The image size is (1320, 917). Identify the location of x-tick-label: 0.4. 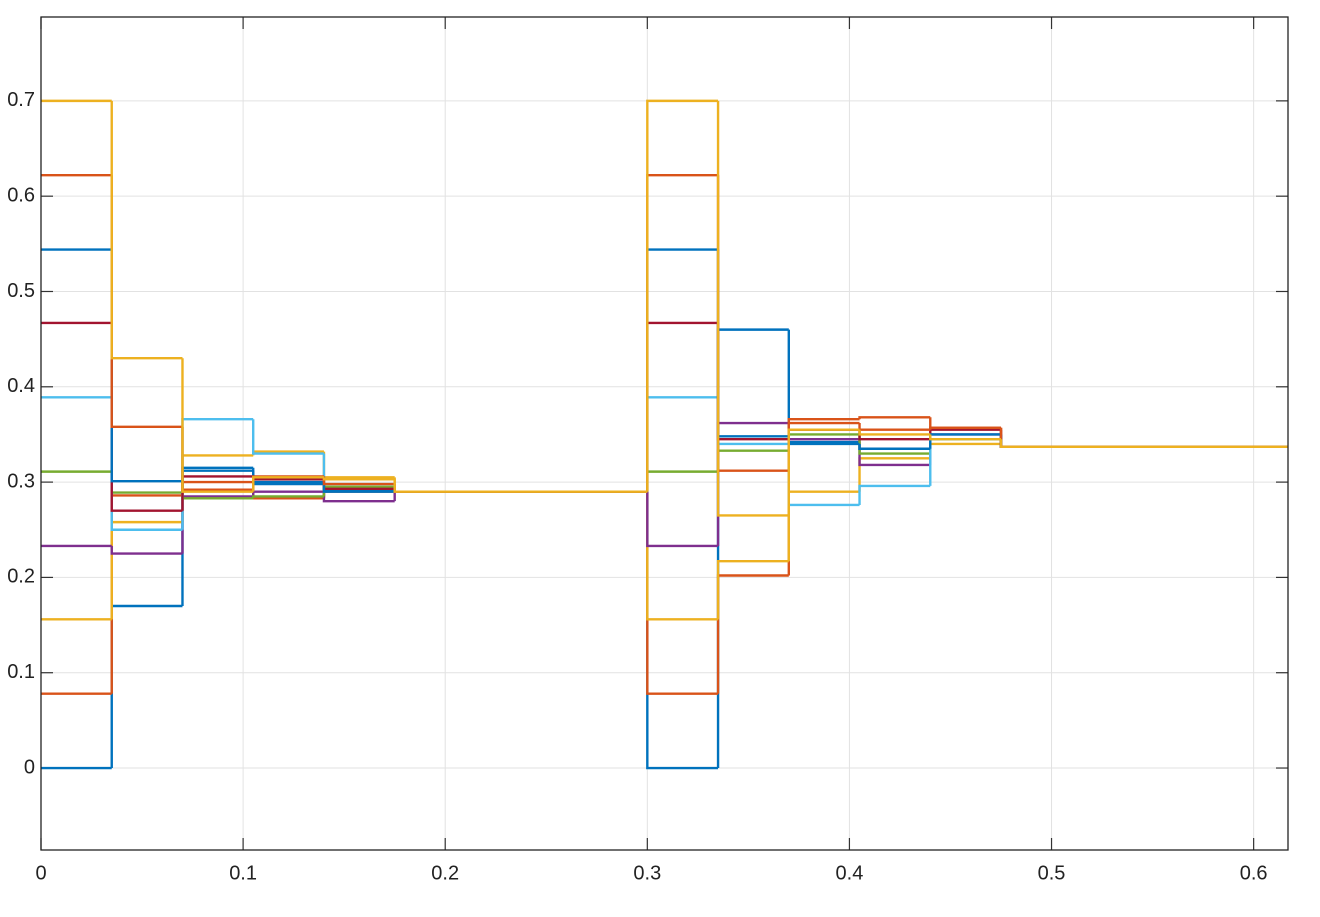
(850, 873).